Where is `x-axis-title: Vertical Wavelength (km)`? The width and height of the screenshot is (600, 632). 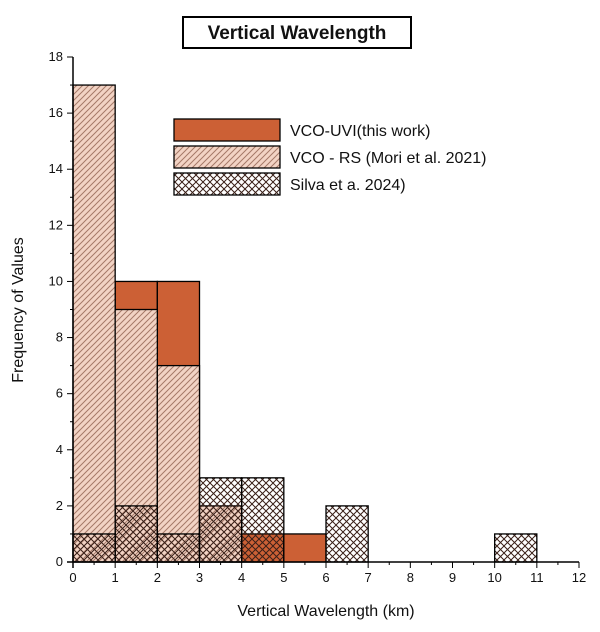 x-axis-title: Vertical Wavelength (km) is located at coordinates (325, 611).